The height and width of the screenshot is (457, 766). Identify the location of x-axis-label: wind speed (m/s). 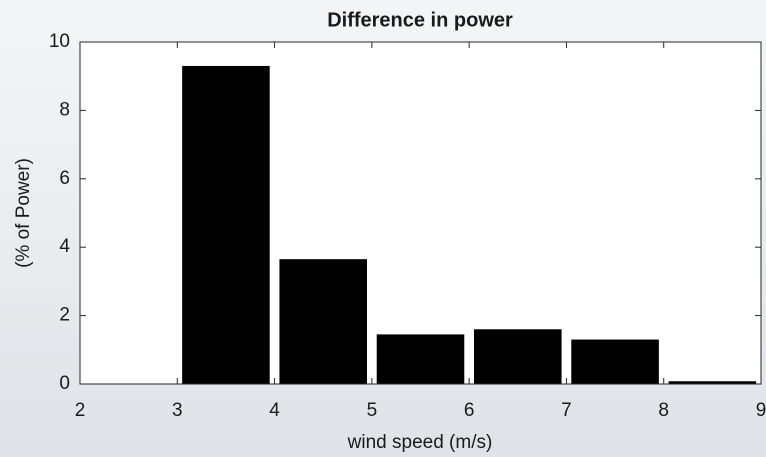
(420, 442).